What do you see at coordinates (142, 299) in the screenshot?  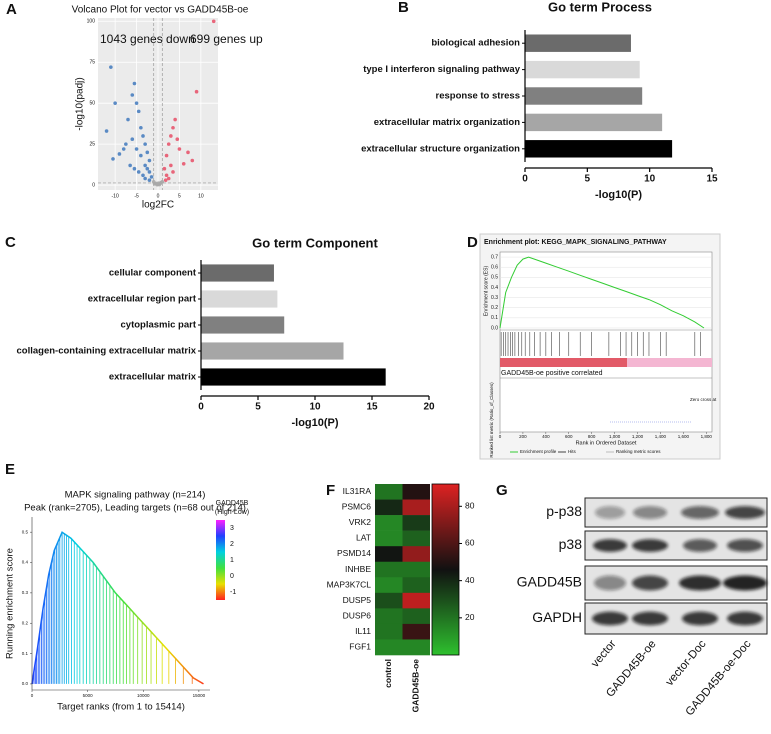 I see `category-label: extracellular region part` at bounding box center [142, 299].